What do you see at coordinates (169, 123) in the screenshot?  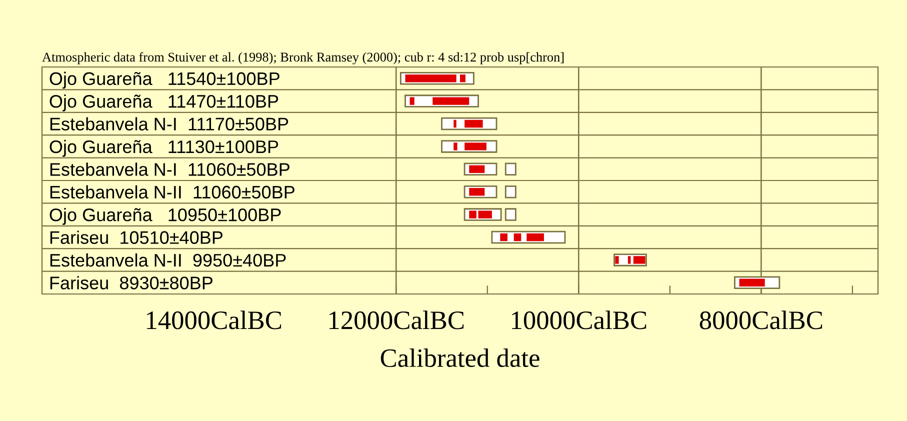 I see `y-tick-label: Estebanvela N-I 11170±50BP` at bounding box center [169, 123].